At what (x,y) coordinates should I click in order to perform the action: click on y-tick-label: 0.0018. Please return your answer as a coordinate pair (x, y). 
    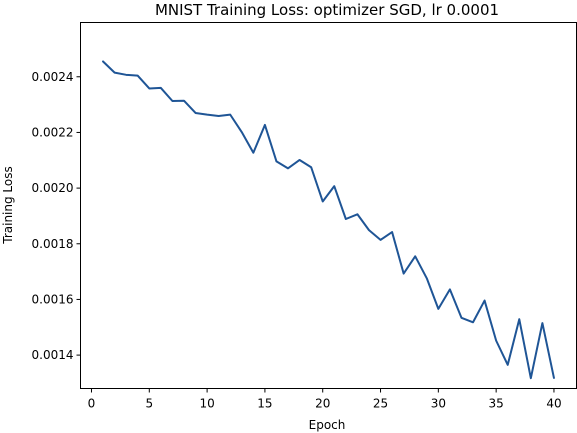
    Looking at the image, I should click on (53, 244).